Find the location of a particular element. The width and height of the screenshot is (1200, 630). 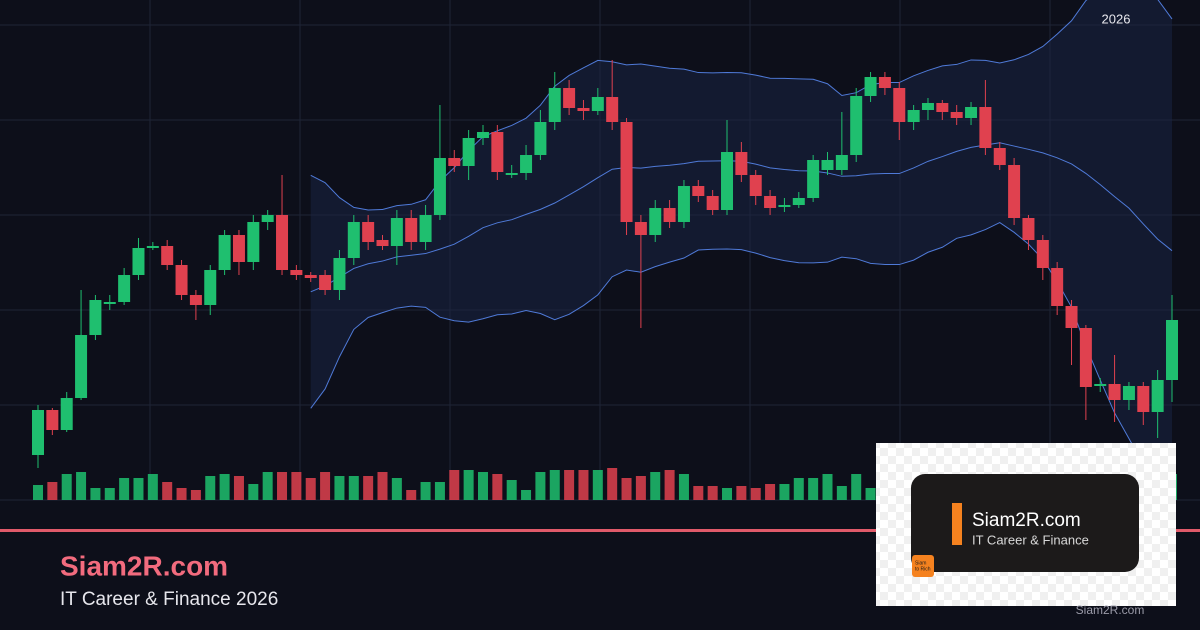

card-subtitle: IT Career & Finance is located at coordinates (1030, 539).